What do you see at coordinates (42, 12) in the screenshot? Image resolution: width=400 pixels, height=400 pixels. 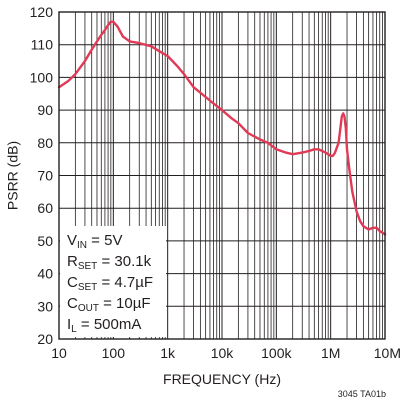 I see `y-tick-label: 120` at bounding box center [42, 12].